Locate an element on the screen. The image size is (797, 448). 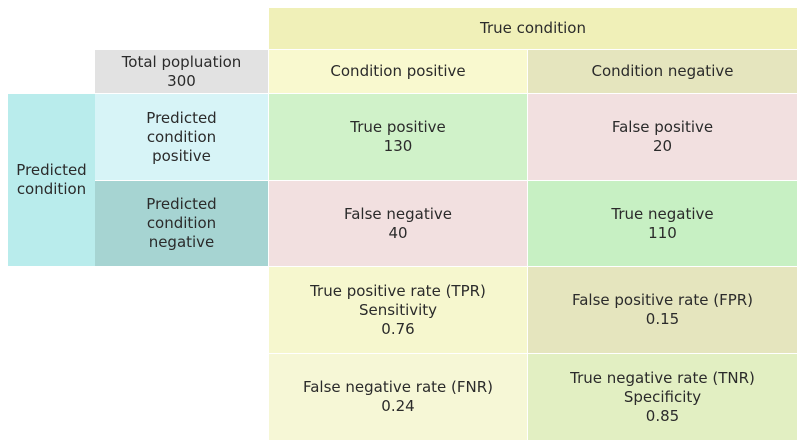
false-negative-label: False negative is located at coordinates (398, 213).